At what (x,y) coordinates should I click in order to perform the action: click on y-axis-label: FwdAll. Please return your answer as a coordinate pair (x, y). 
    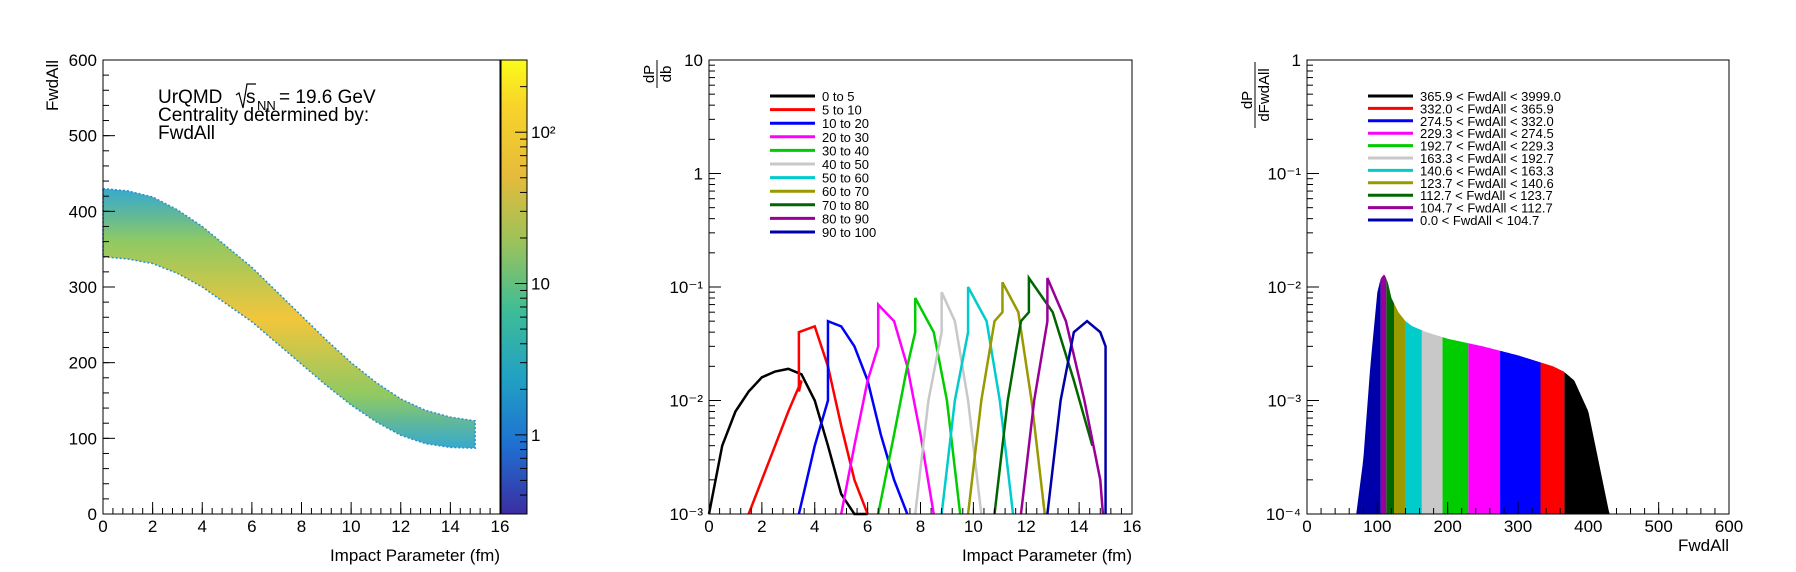
    Looking at the image, I should click on (52, 85).